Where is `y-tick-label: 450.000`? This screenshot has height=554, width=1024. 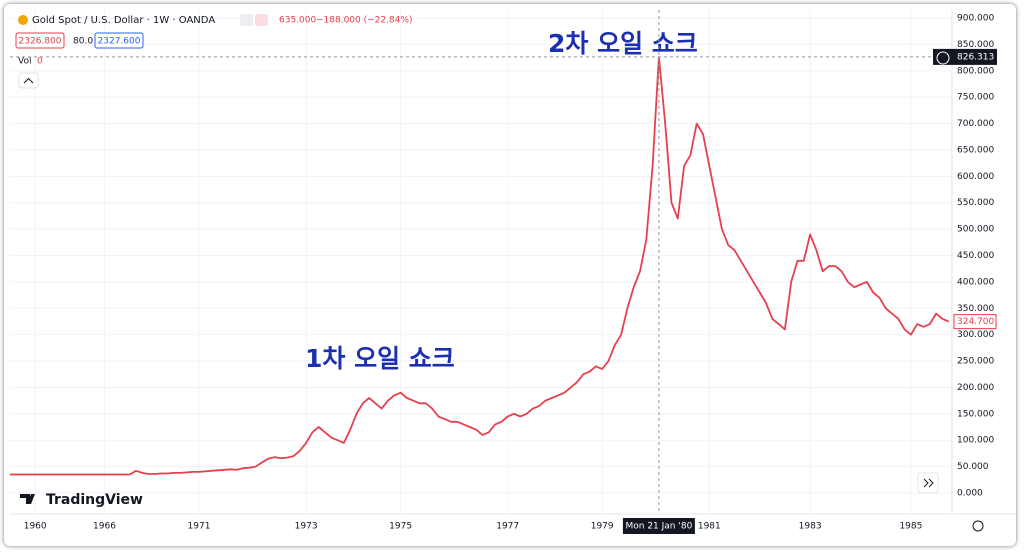 y-tick-label: 450.000 is located at coordinates (975, 256).